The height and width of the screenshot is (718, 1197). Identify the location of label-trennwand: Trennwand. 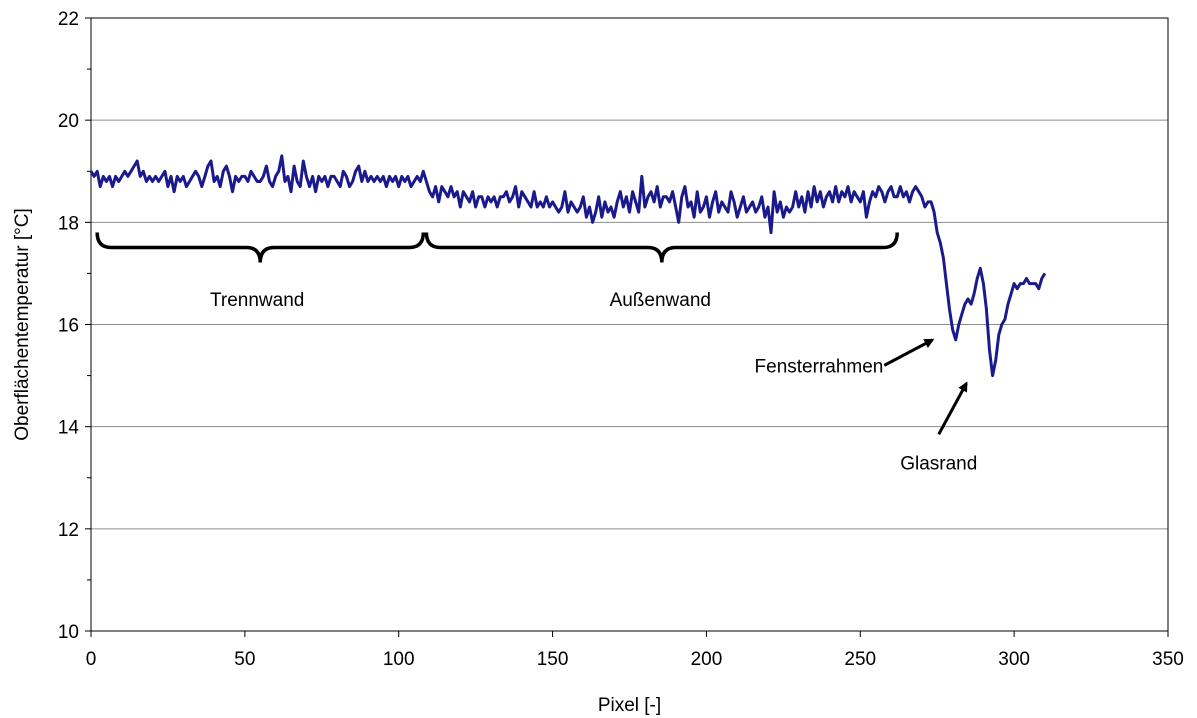
(257, 300).